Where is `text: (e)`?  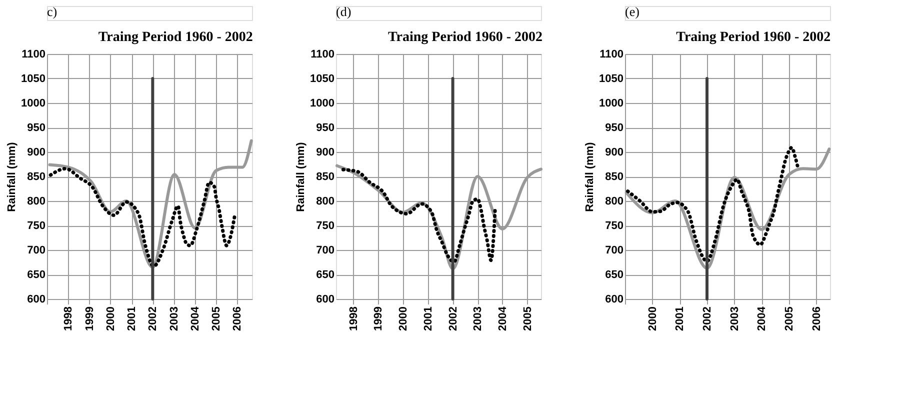 text: (e) is located at coordinates (632, 11).